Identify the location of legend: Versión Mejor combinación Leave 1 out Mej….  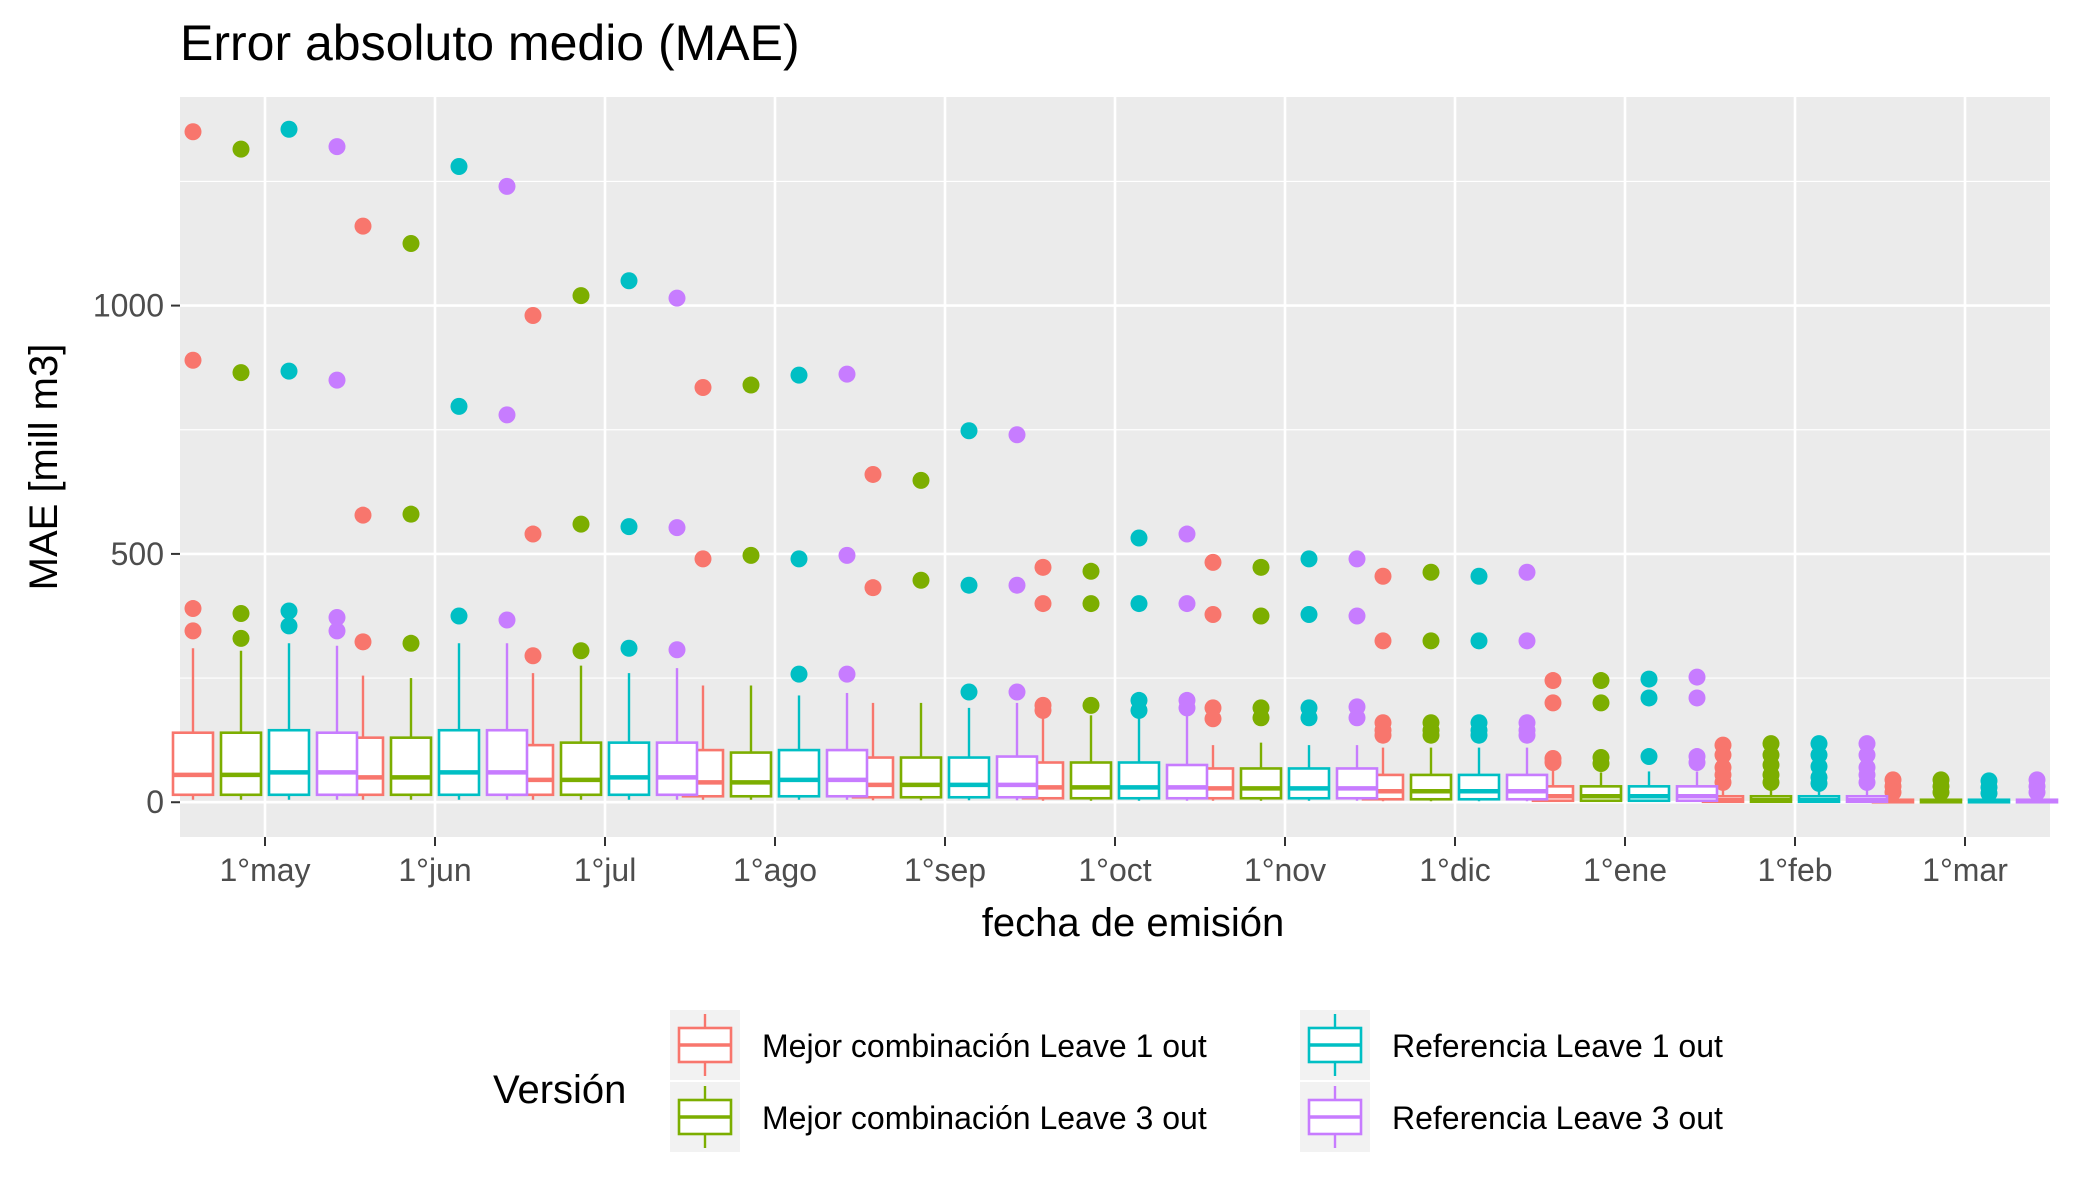
(1108, 1081).